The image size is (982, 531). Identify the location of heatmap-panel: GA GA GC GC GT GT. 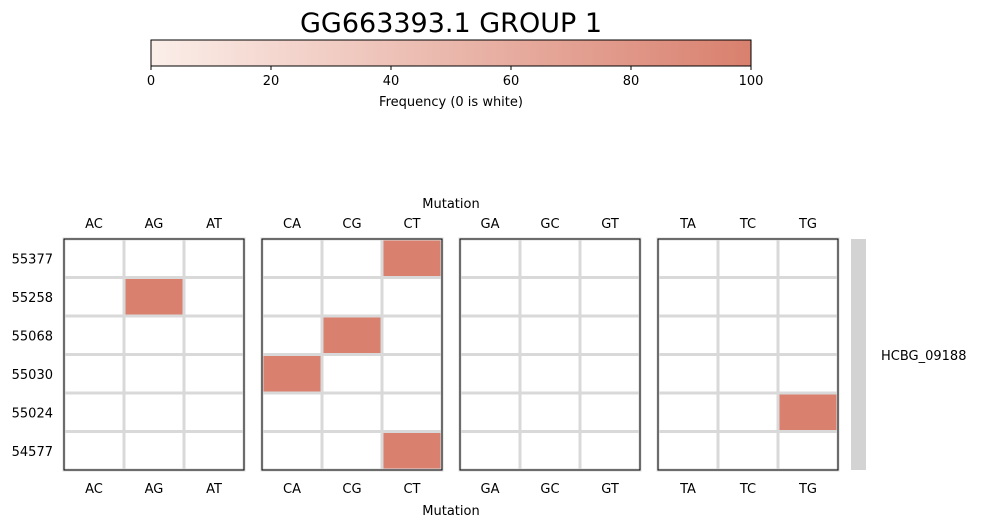
(550, 357).